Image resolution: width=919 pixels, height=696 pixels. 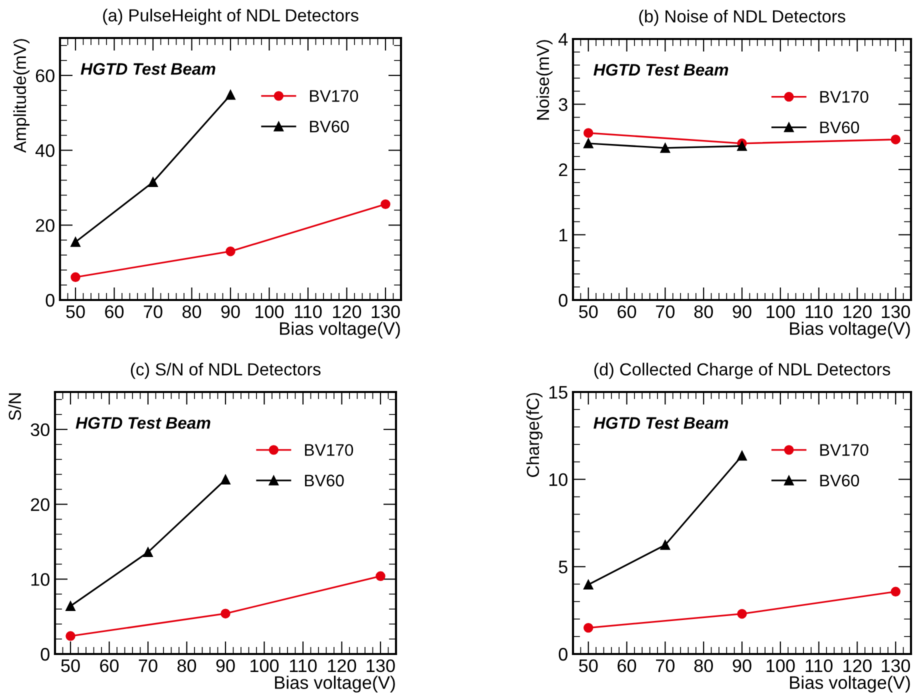 I want to click on y-axis-title: Noise(mV), so click(x=544, y=80).